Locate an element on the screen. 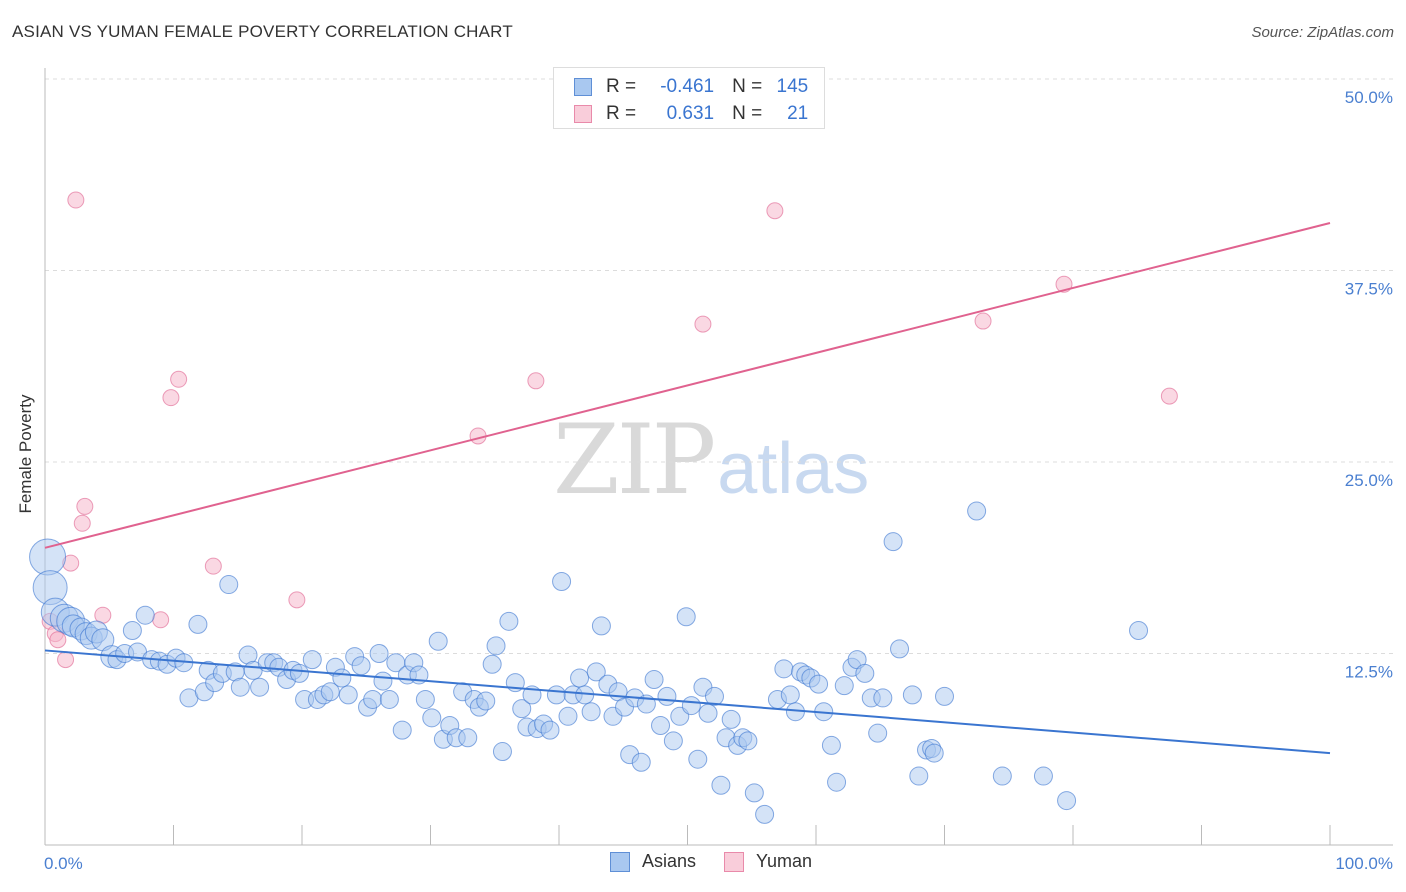  legend-item-asians: Asians is located at coordinates (653, 861).